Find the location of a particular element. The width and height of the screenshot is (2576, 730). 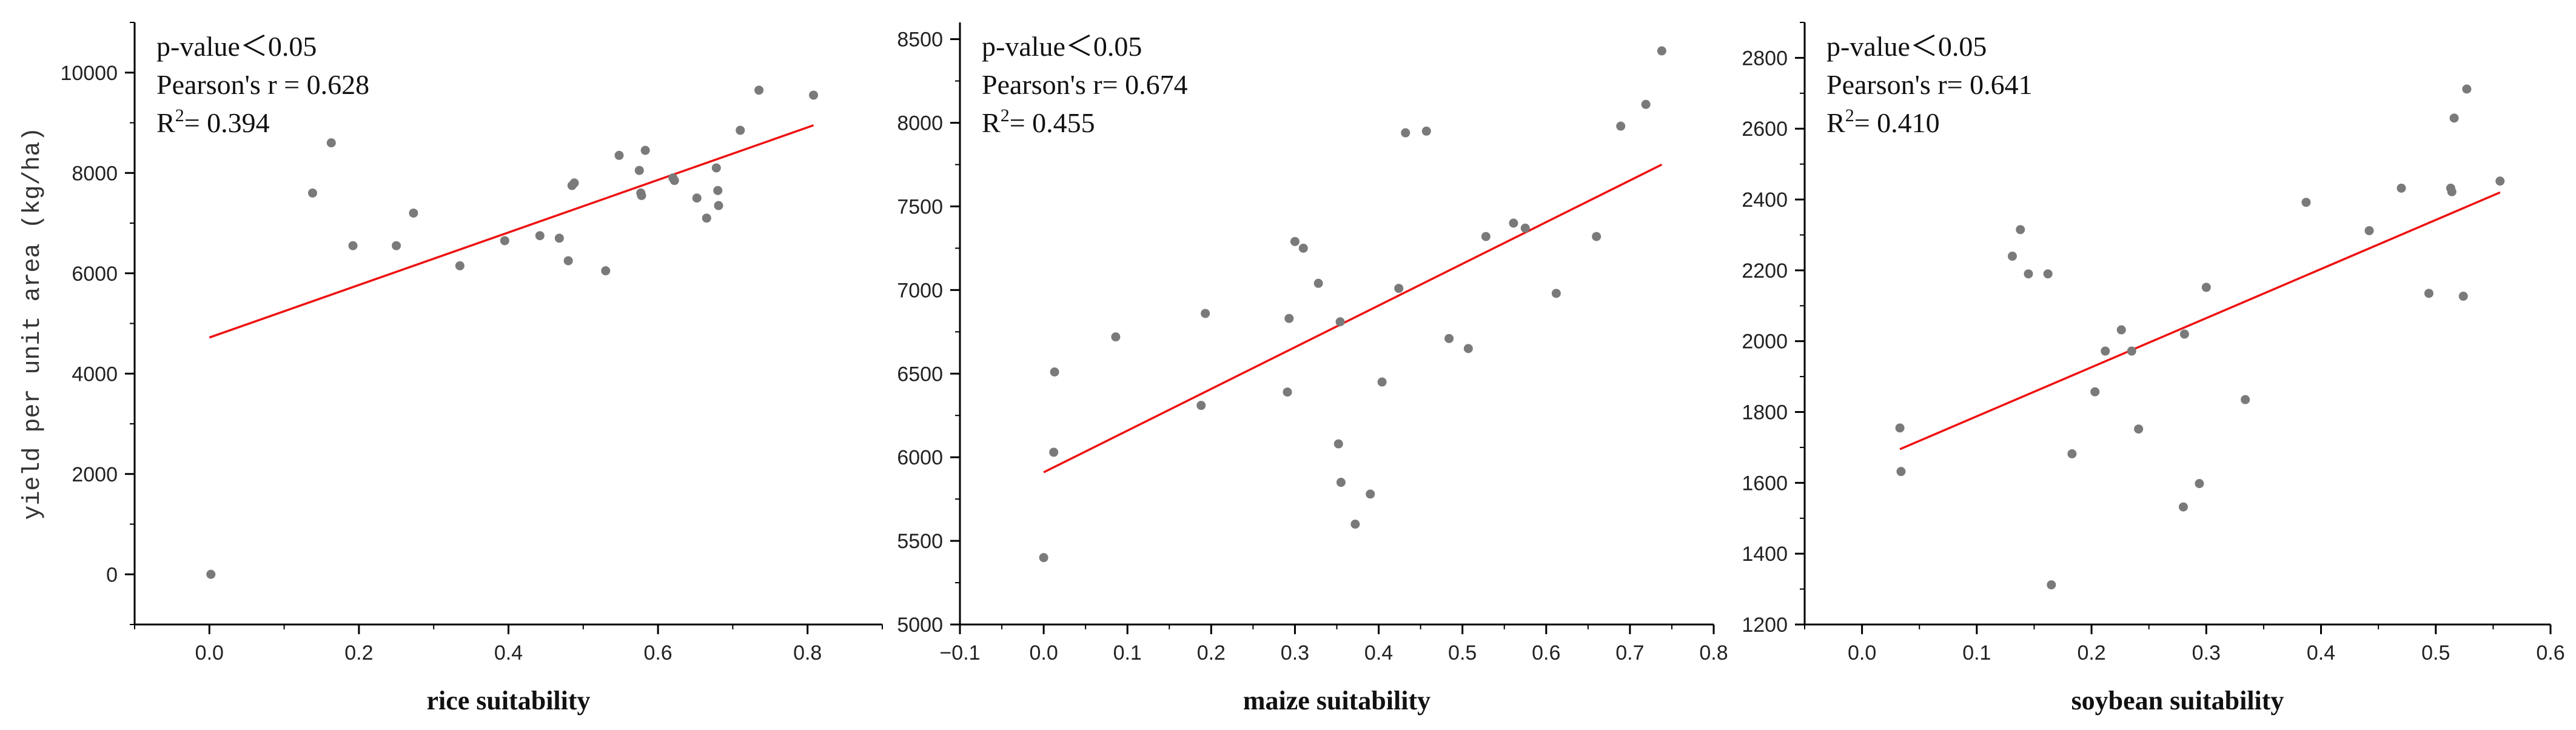

r-squared-text: R2= 0.410 is located at coordinates (1883, 122).